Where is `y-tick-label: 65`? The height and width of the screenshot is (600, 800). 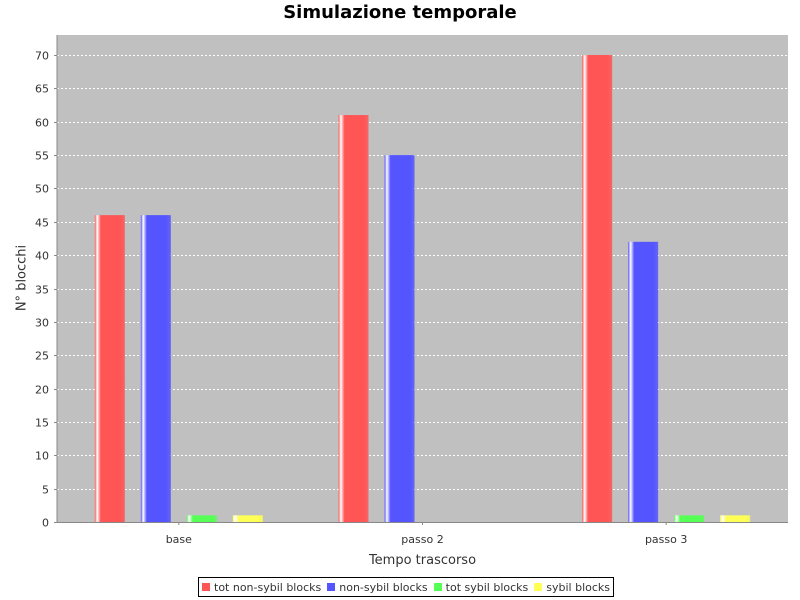 y-tick-label: 65 is located at coordinates (42, 89).